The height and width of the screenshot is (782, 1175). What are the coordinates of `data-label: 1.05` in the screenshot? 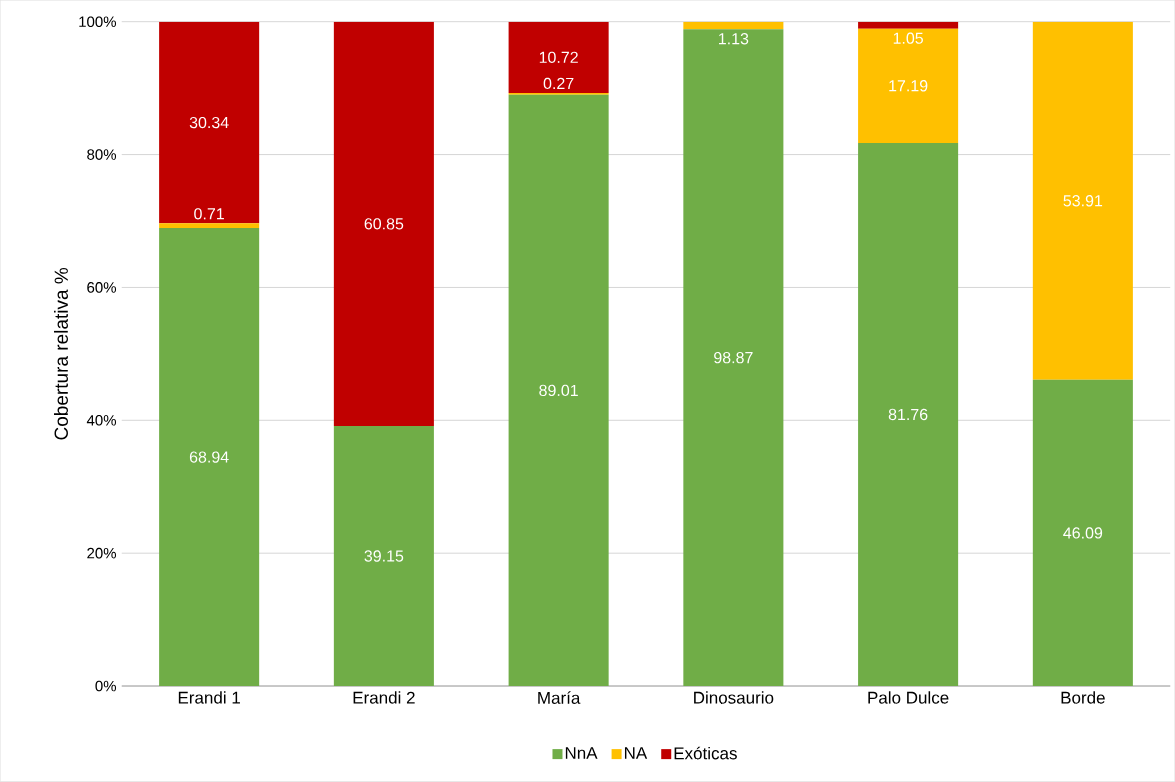 It's located at (908, 38).